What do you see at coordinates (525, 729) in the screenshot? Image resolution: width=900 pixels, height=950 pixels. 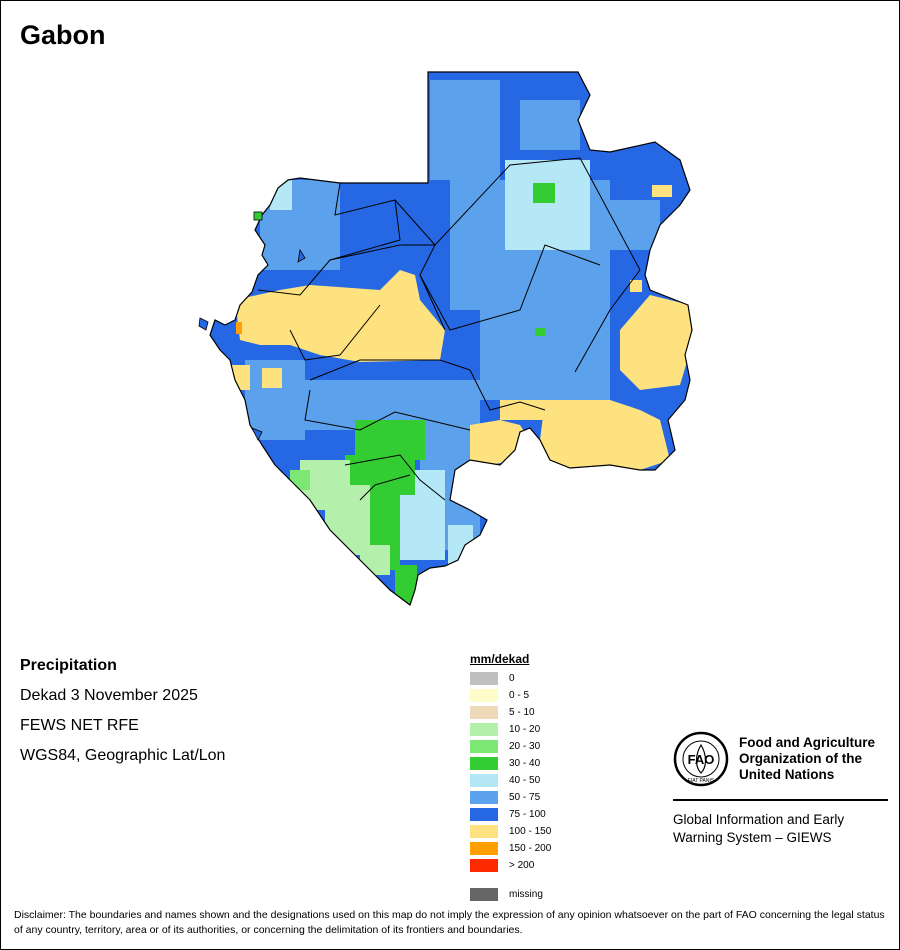 I see `legend-label: 10 - 20` at bounding box center [525, 729].